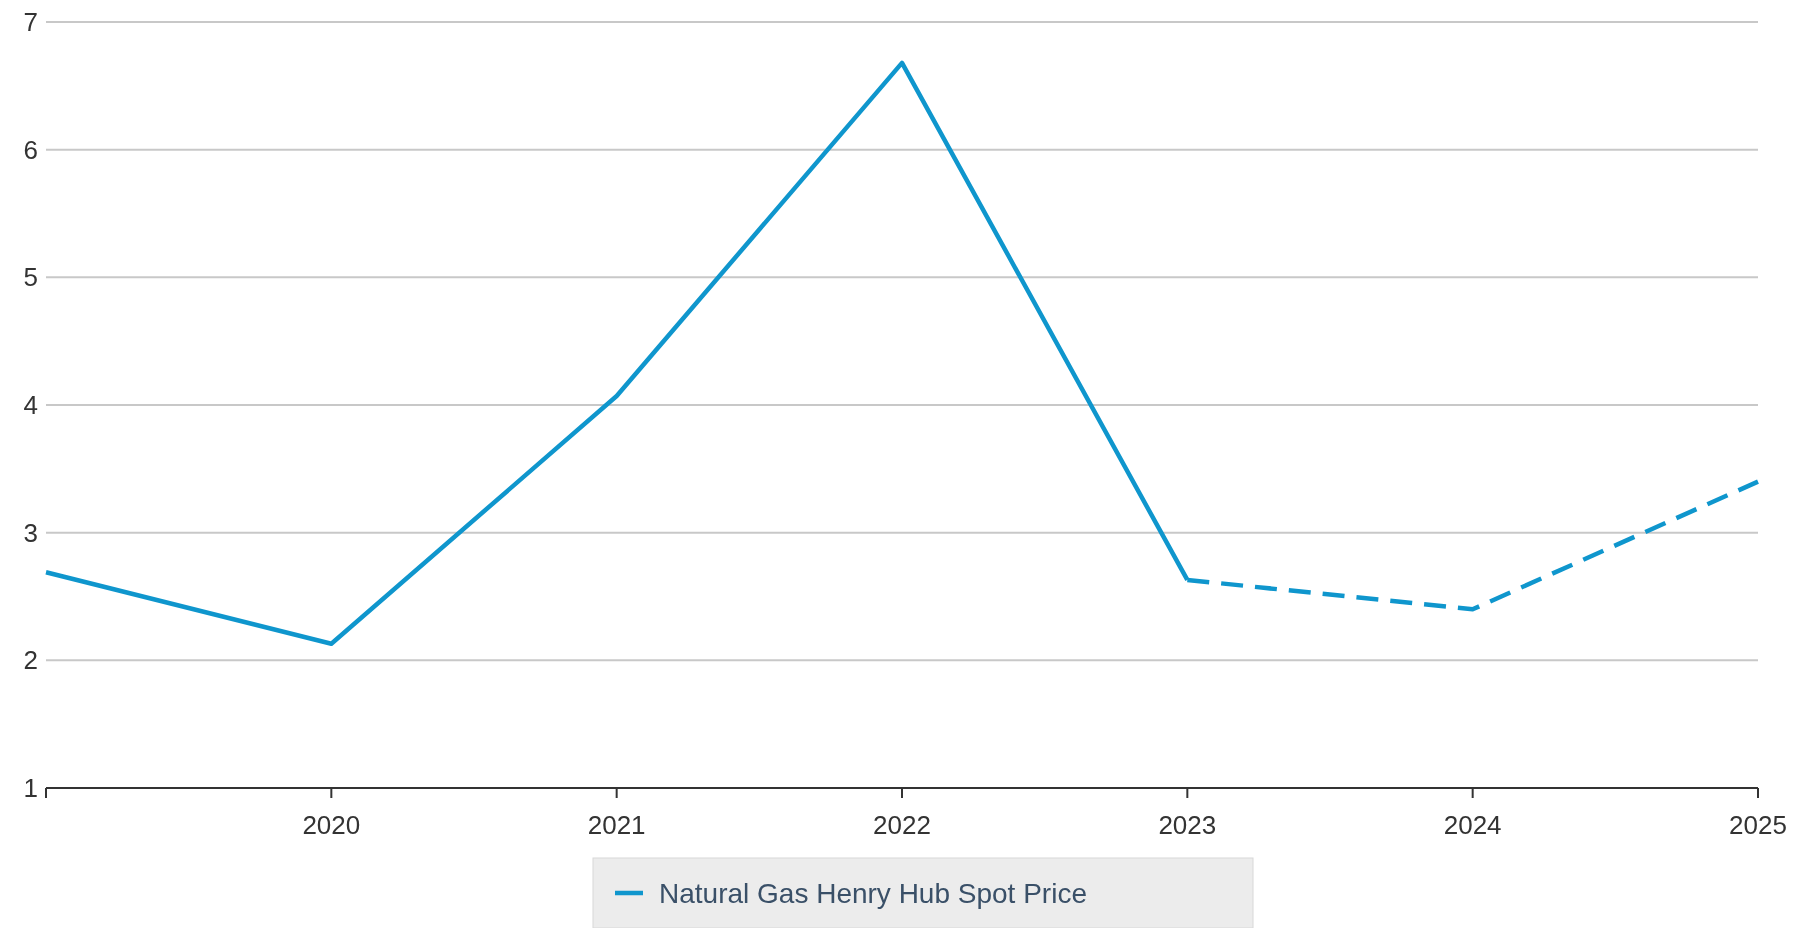 The width and height of the screenshot is (1806, 935). I want to click on x-tick-label: 2023, so click(1187, 825).